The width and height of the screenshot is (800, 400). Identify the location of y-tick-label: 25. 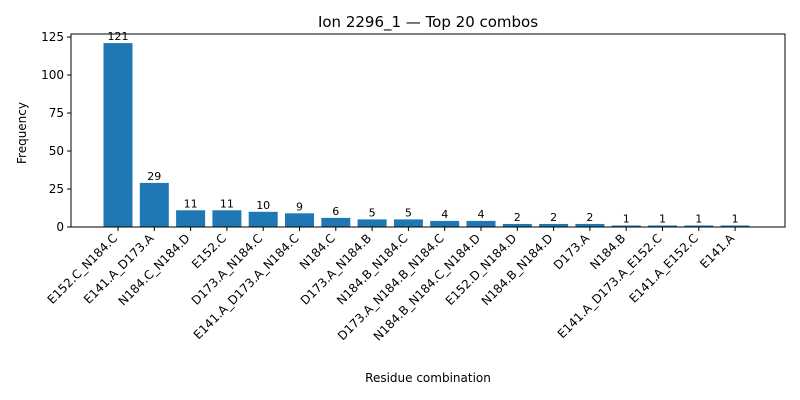
(56, 189).